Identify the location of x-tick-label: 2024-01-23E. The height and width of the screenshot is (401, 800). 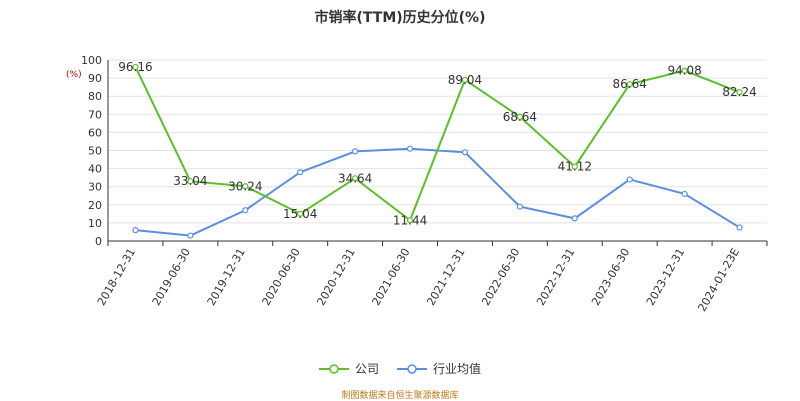
(718, 280).